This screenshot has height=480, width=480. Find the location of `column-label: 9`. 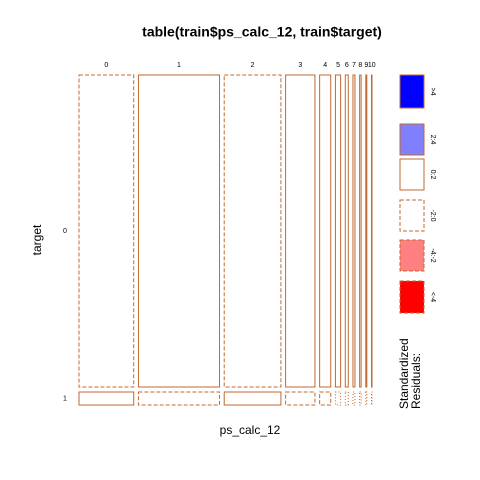

column-label: 9 is located at coordinates (366, 65).